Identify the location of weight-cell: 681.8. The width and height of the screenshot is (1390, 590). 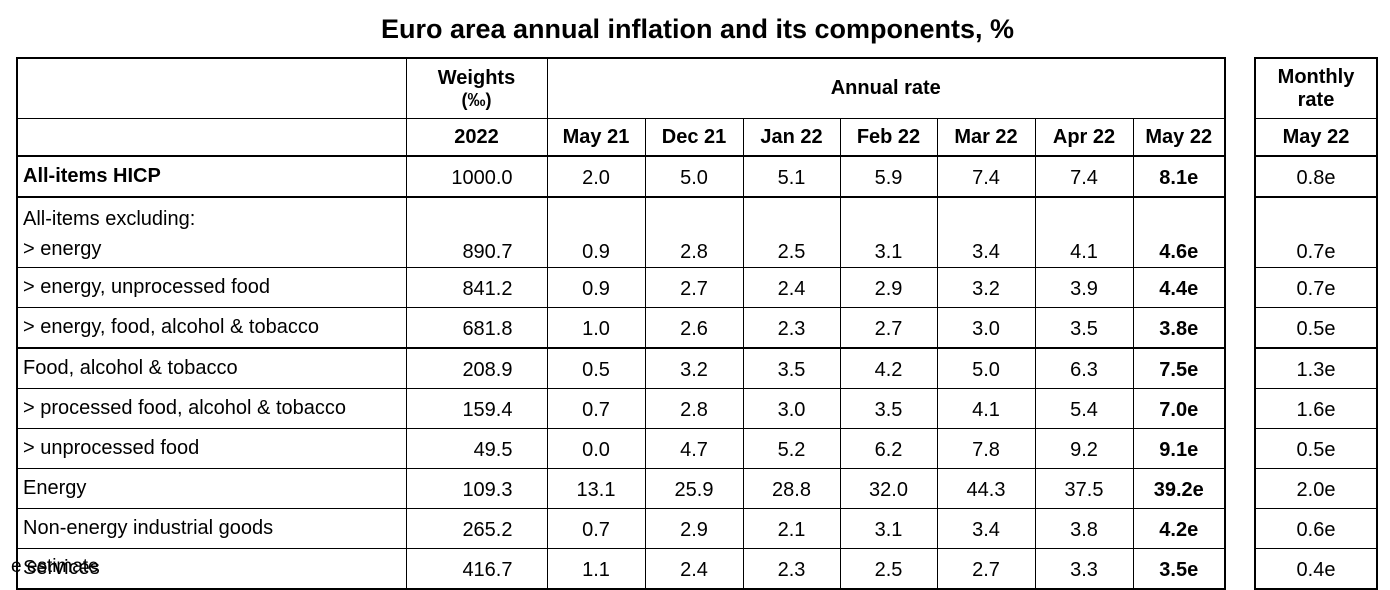
(476, 328).